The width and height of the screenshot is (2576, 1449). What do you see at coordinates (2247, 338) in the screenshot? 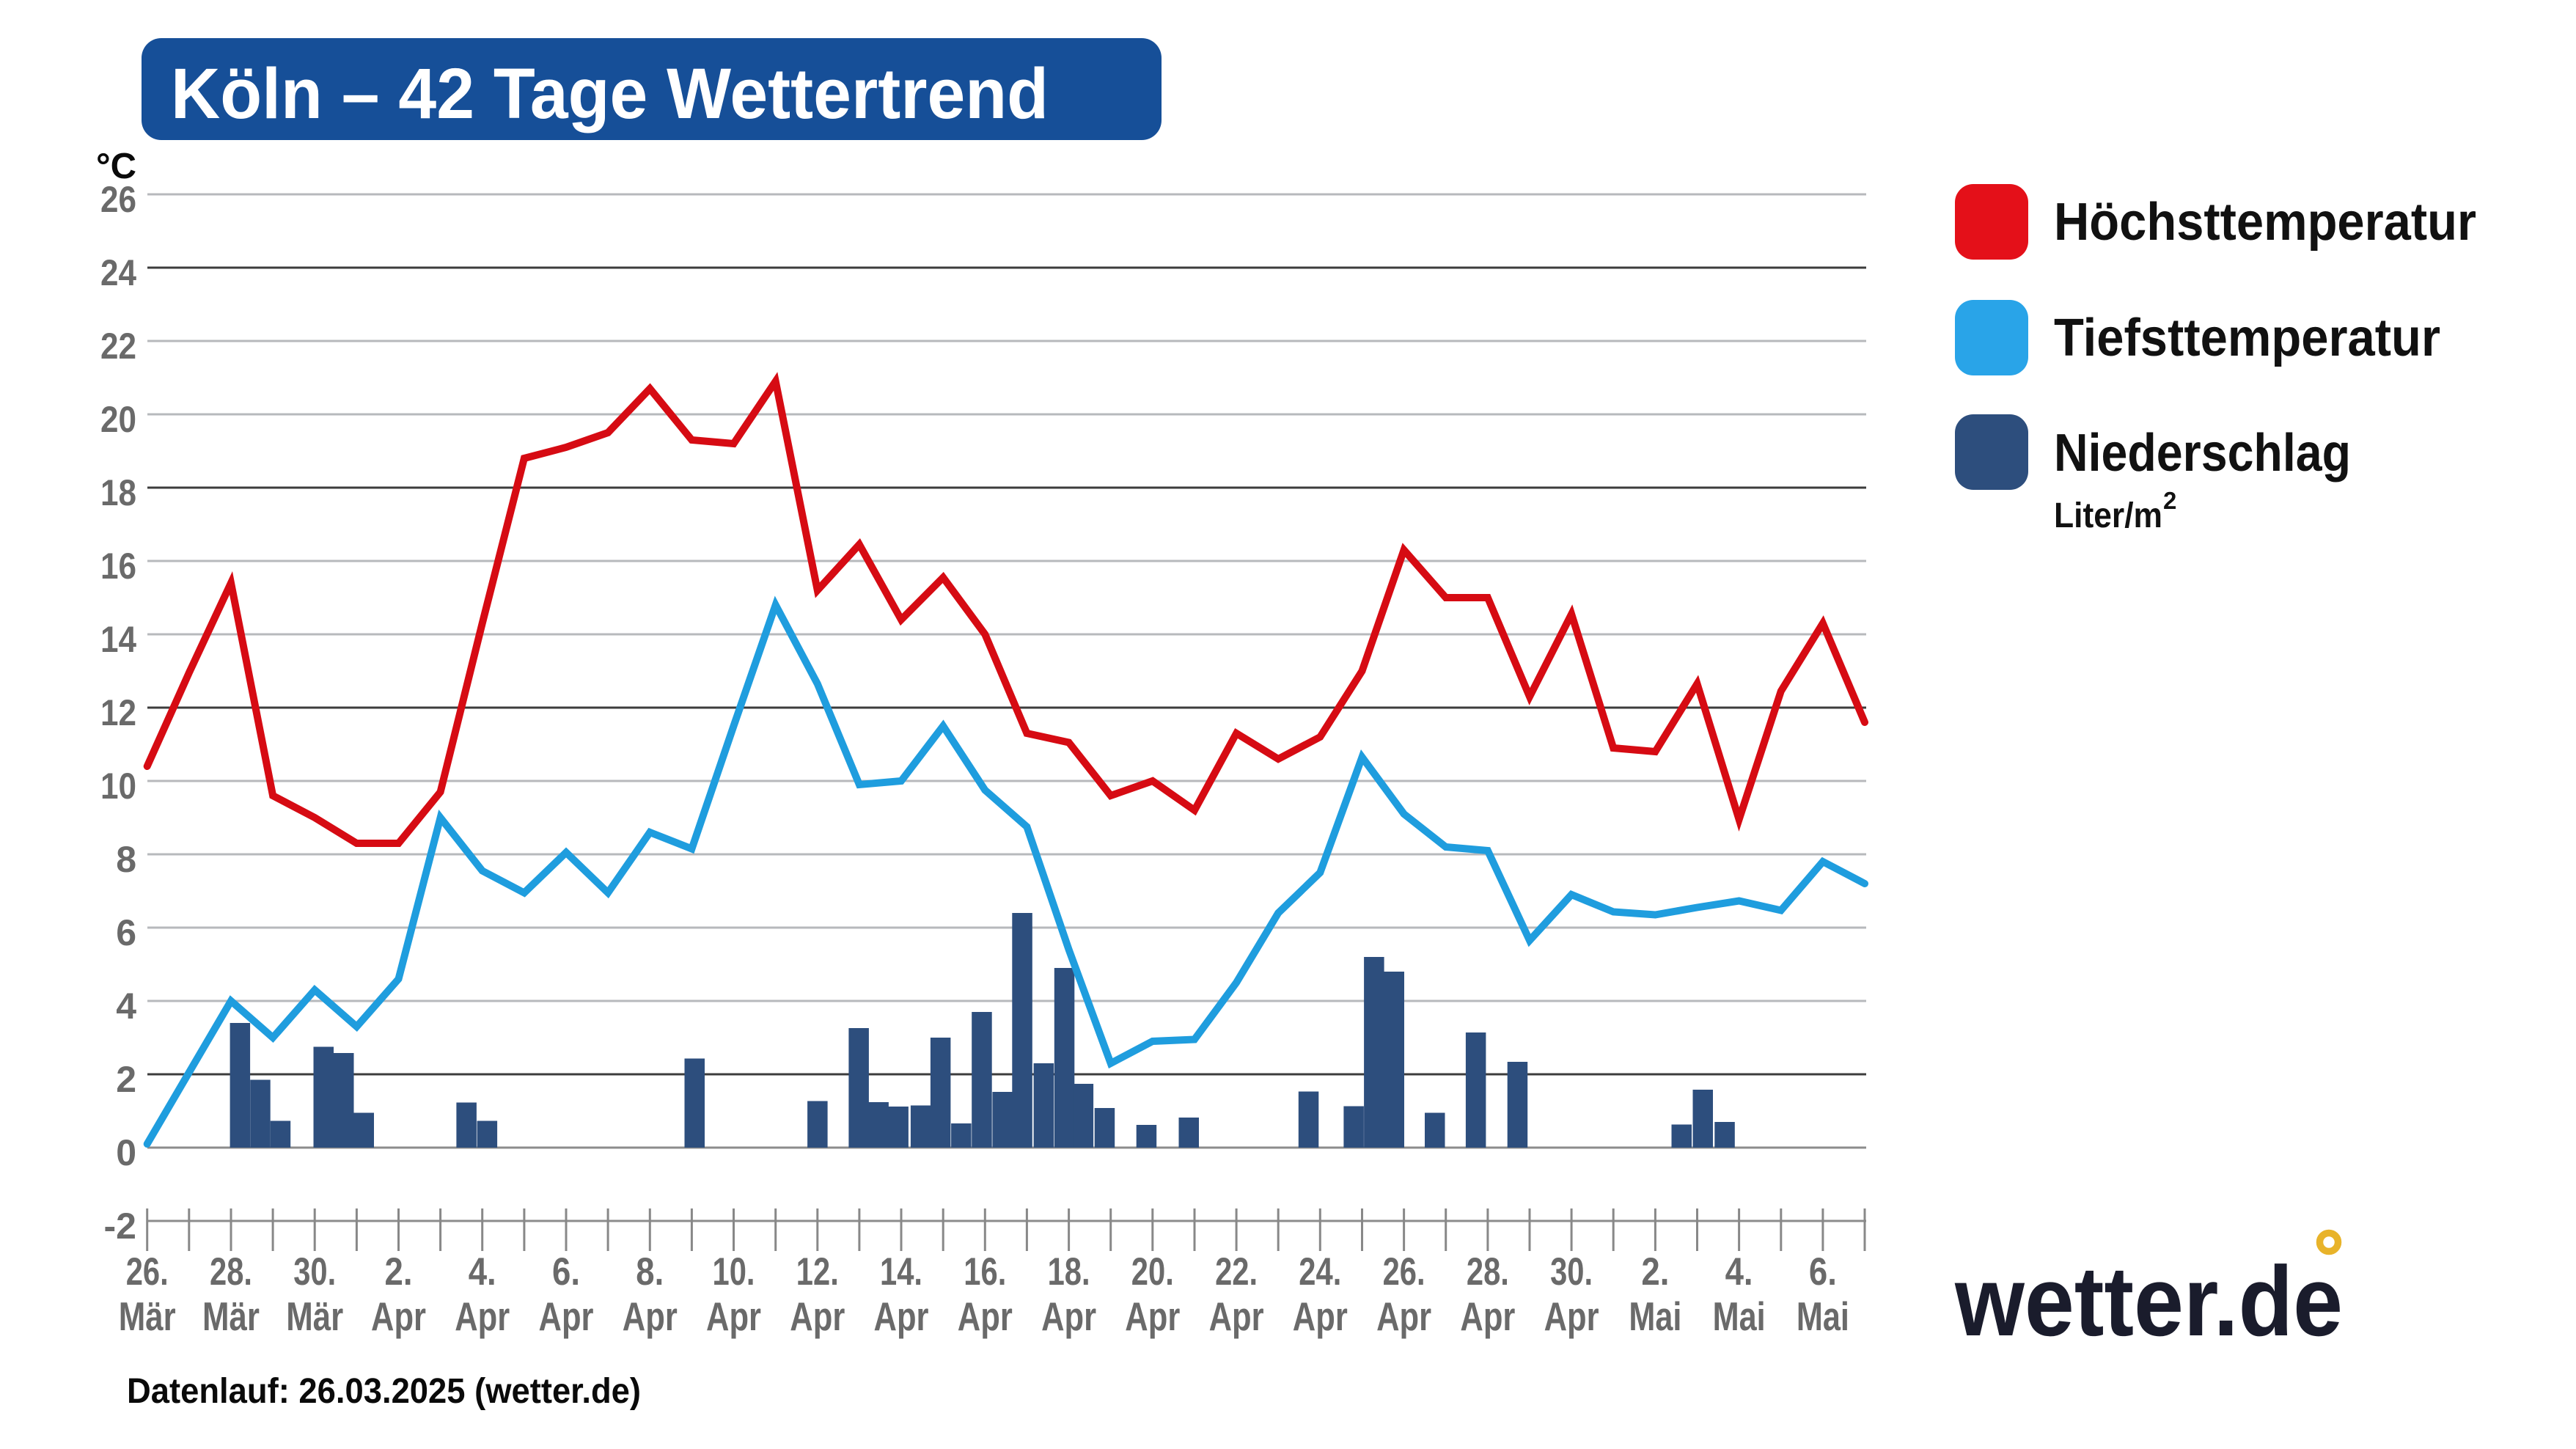
I see `svg-text: Tiefsttemperatur` at bounding box center [2247, 338].